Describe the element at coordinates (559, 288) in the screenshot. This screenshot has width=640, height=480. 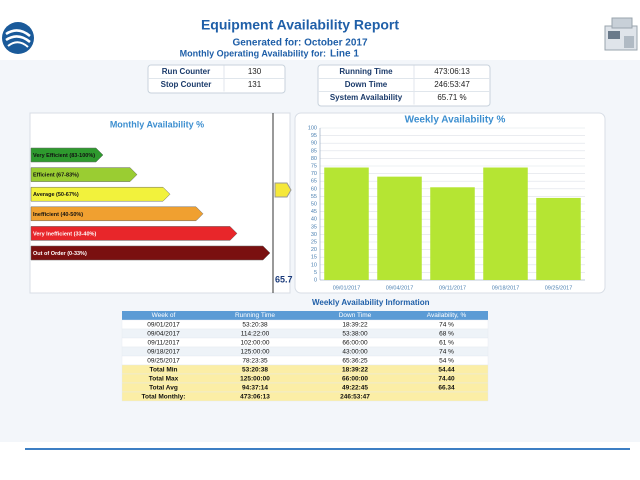
I see `x-tick-label: 09/25/2017` at that location.